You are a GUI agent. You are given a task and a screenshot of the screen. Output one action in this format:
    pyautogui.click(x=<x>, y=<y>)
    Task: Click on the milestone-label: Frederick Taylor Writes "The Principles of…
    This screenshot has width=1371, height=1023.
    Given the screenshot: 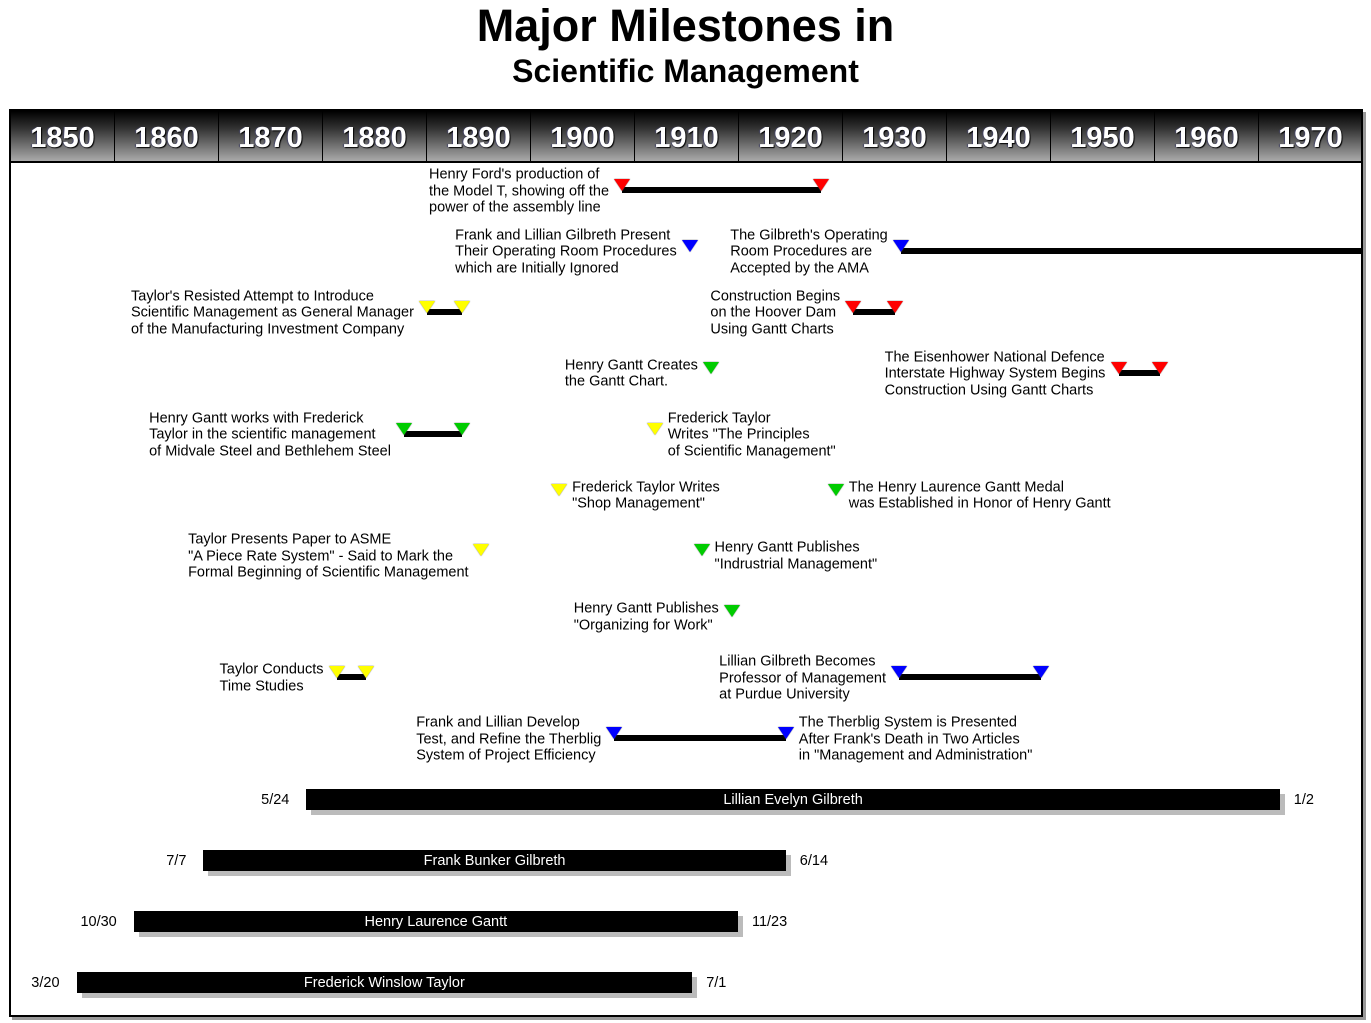 What is the action you would take?
    pyautogui.click(x=752, y=435)
    